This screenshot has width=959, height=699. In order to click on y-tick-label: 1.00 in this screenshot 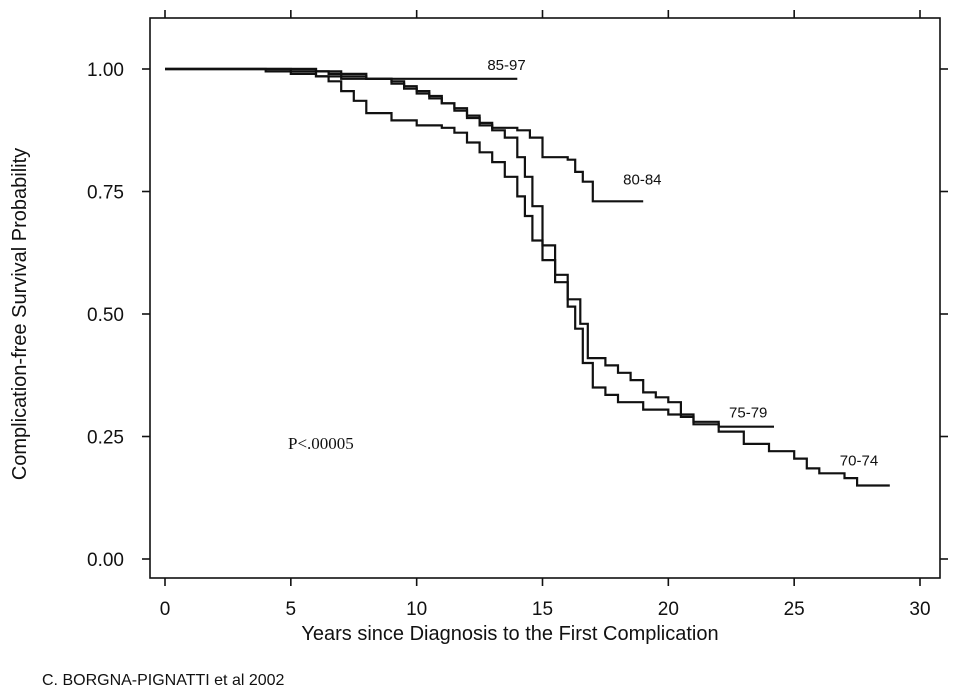, I will do `click(105, 70)`.